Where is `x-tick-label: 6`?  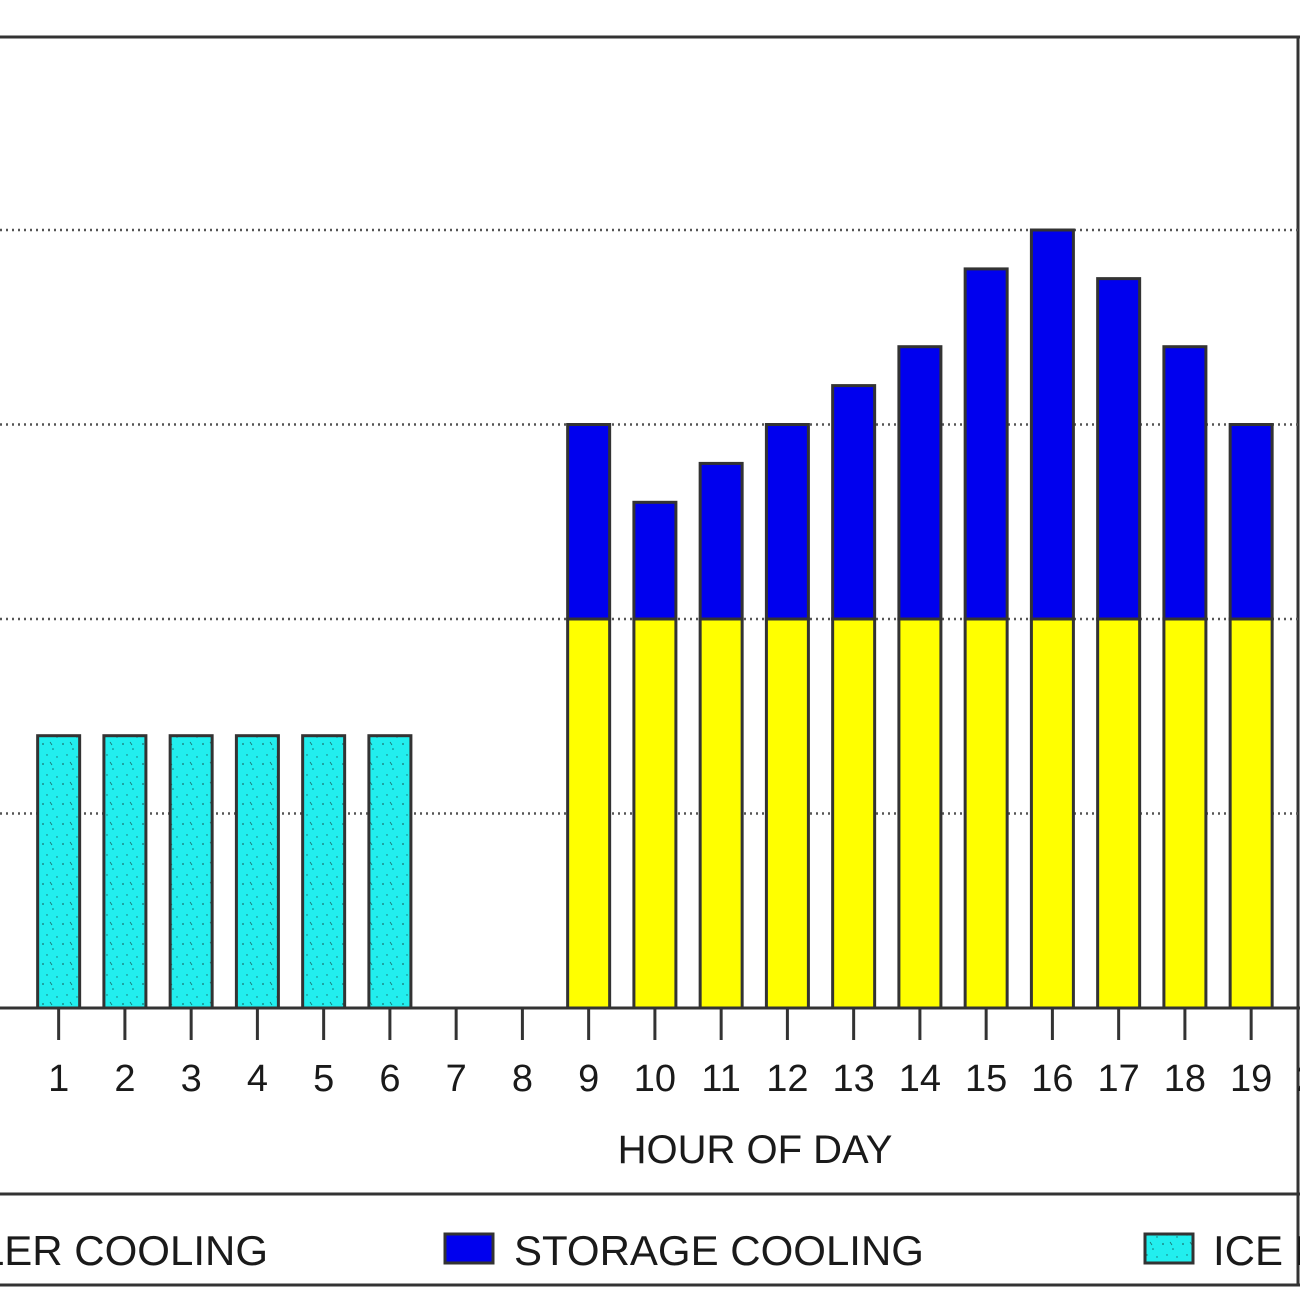
x-tick-label: 6 is located at coordinates (389, 1079).